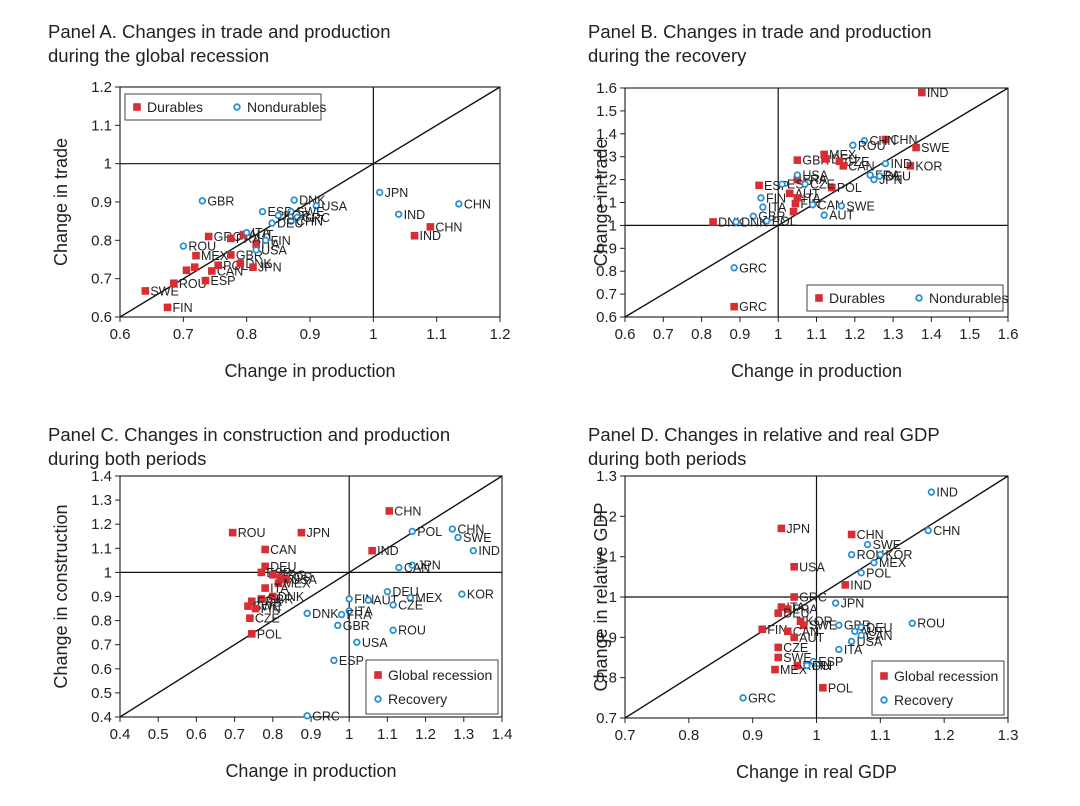 Image resolution: width=1080 pixels, height=806 pixels. I want to click on point-label: USA, so click(334, 206).